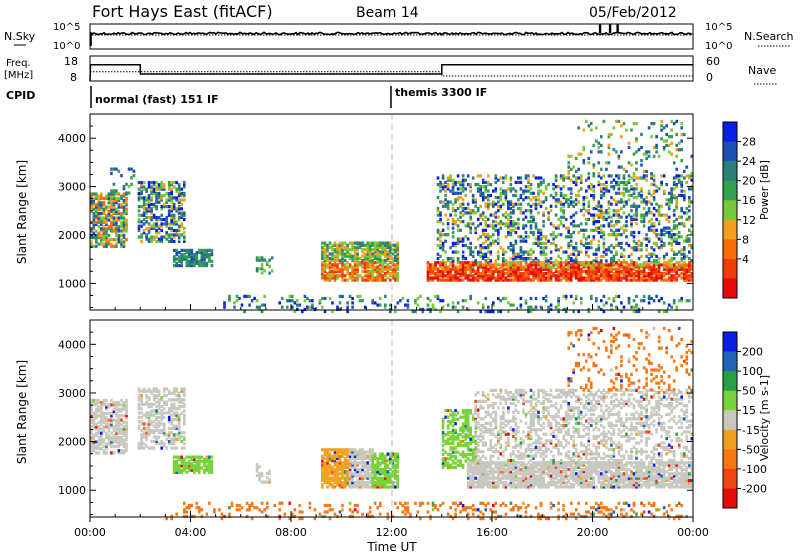 This screenshot has height=554, width=800. I want to click on noise-tick-high-right: 10^5, so click(718, 27).